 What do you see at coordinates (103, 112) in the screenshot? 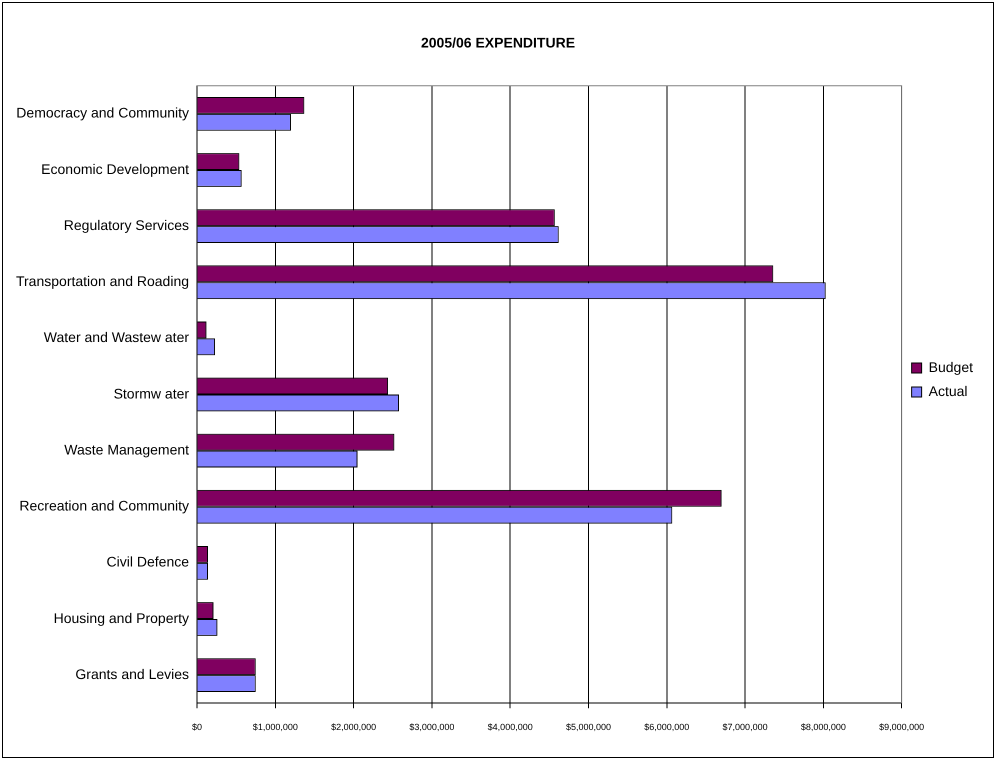
I see `y-tick-label: Democracy and Community` at bounding box center [103, 112].